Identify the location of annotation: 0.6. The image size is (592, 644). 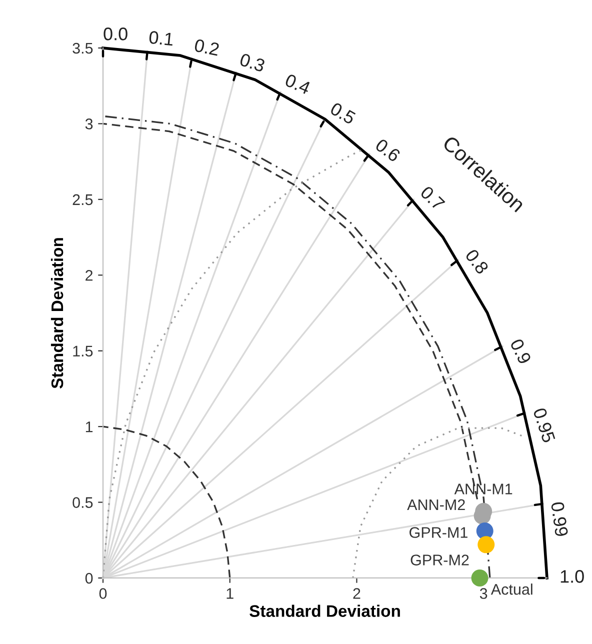
(388, 150).